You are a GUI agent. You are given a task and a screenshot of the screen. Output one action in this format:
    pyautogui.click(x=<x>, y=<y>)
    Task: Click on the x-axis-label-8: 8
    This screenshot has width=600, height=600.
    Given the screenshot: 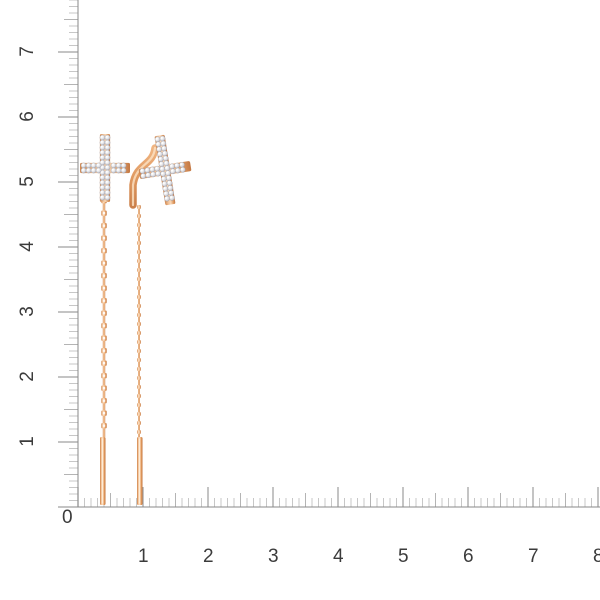 What is the action you would take?
    pyautogui.click(x=596, y=556)
    